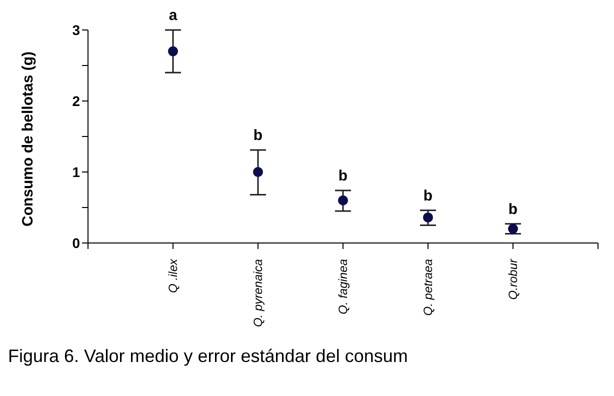  Describe the element at coordinates (208, 356) in the screenshot. I see `text: Figura 6. Valor medio y error estándar del consum` at that location.